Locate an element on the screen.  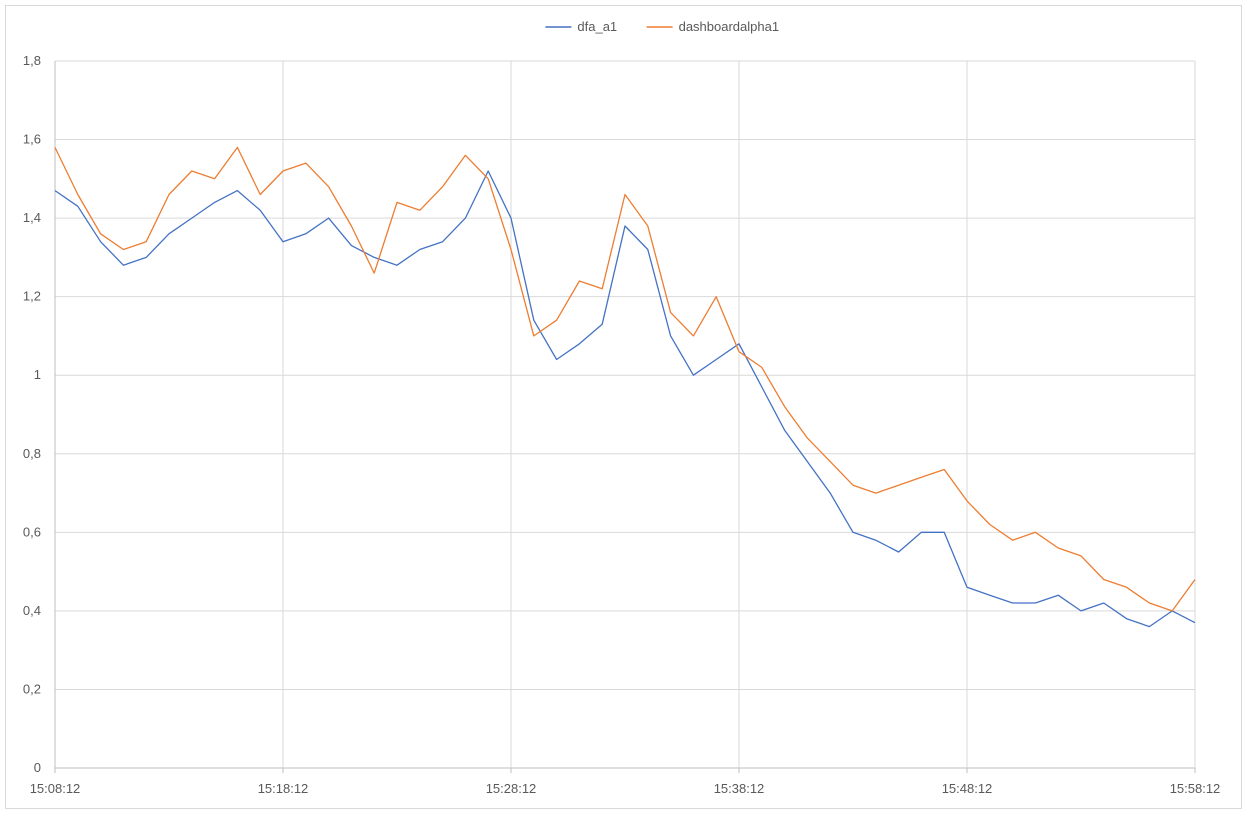
y-tick-label: 1,4 is located at coordinates (32, 217).